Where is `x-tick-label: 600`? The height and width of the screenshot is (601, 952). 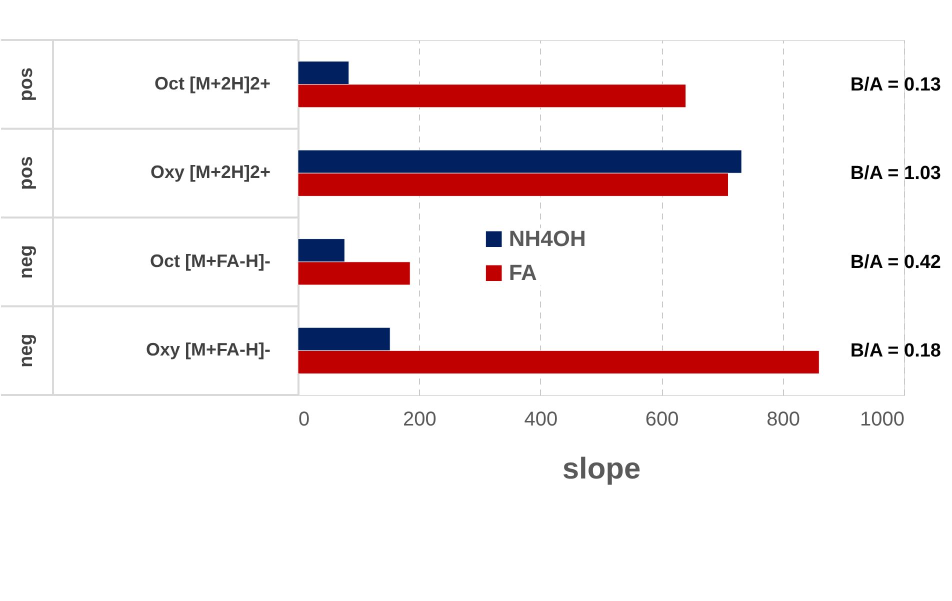 x-tick-label: 600 is located at coordinates (662, 419).